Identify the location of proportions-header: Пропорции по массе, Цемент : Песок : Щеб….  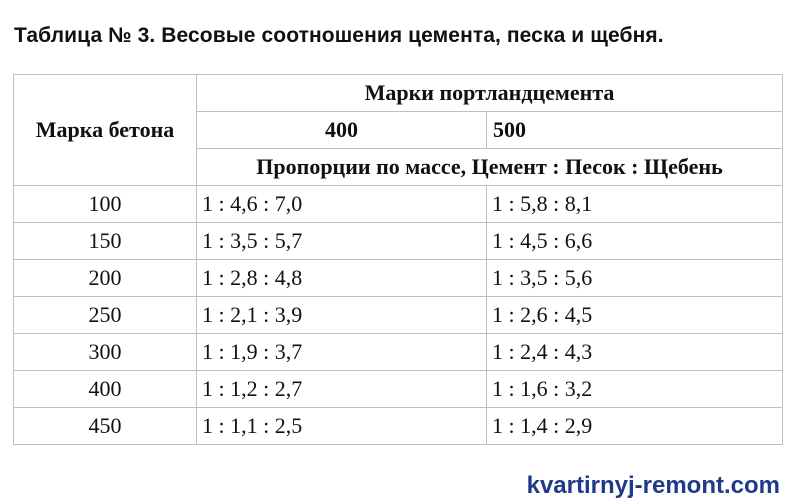
(489, 167).